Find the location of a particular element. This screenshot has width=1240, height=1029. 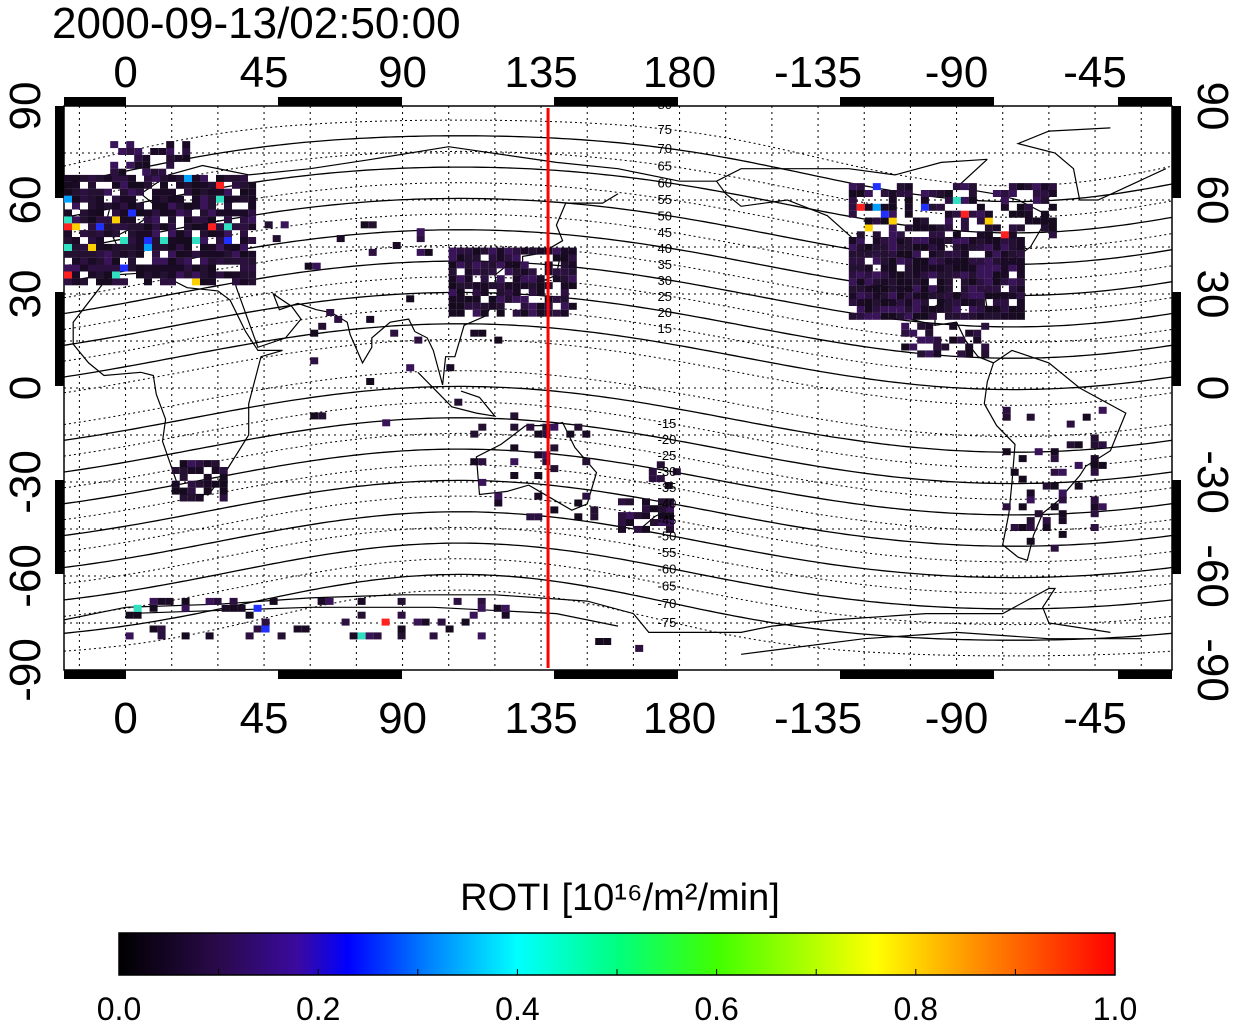

colorbar-ticks: 0.0 0.2 0.4 0.6 0.8 1.0 is located at coordinates (617, 998).